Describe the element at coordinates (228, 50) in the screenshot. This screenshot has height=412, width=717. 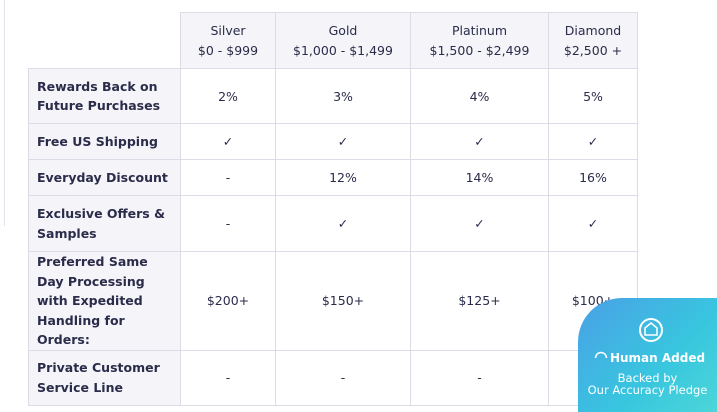
I see `tier-range: $0 - $999` at that location.